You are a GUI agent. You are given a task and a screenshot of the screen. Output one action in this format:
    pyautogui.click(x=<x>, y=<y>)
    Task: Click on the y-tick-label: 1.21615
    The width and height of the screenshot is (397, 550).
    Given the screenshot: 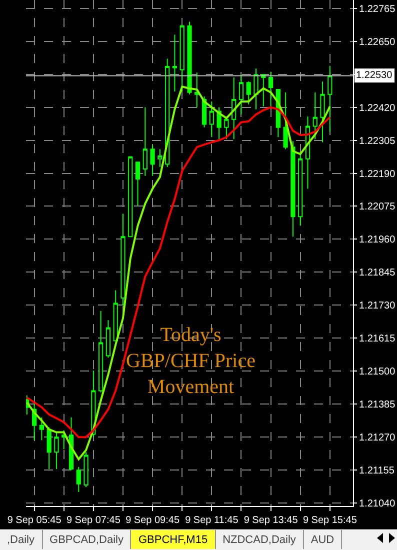 What is the action you would take?
    pyautogui.click(x=377, y=339)
    